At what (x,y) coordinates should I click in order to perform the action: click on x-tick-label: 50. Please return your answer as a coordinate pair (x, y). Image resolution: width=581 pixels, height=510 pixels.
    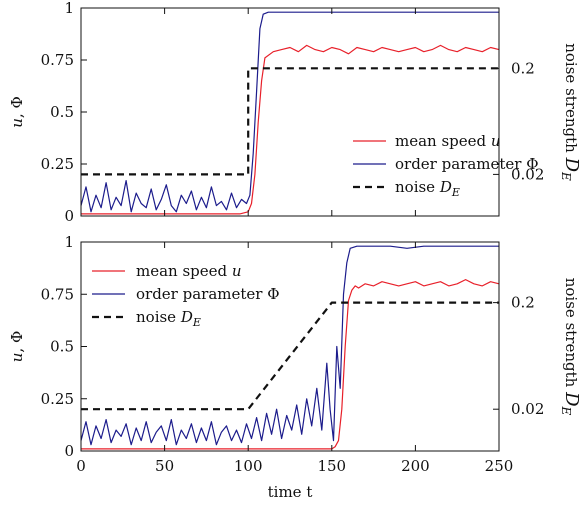
    Looking at the image, I should click on (164, 466).